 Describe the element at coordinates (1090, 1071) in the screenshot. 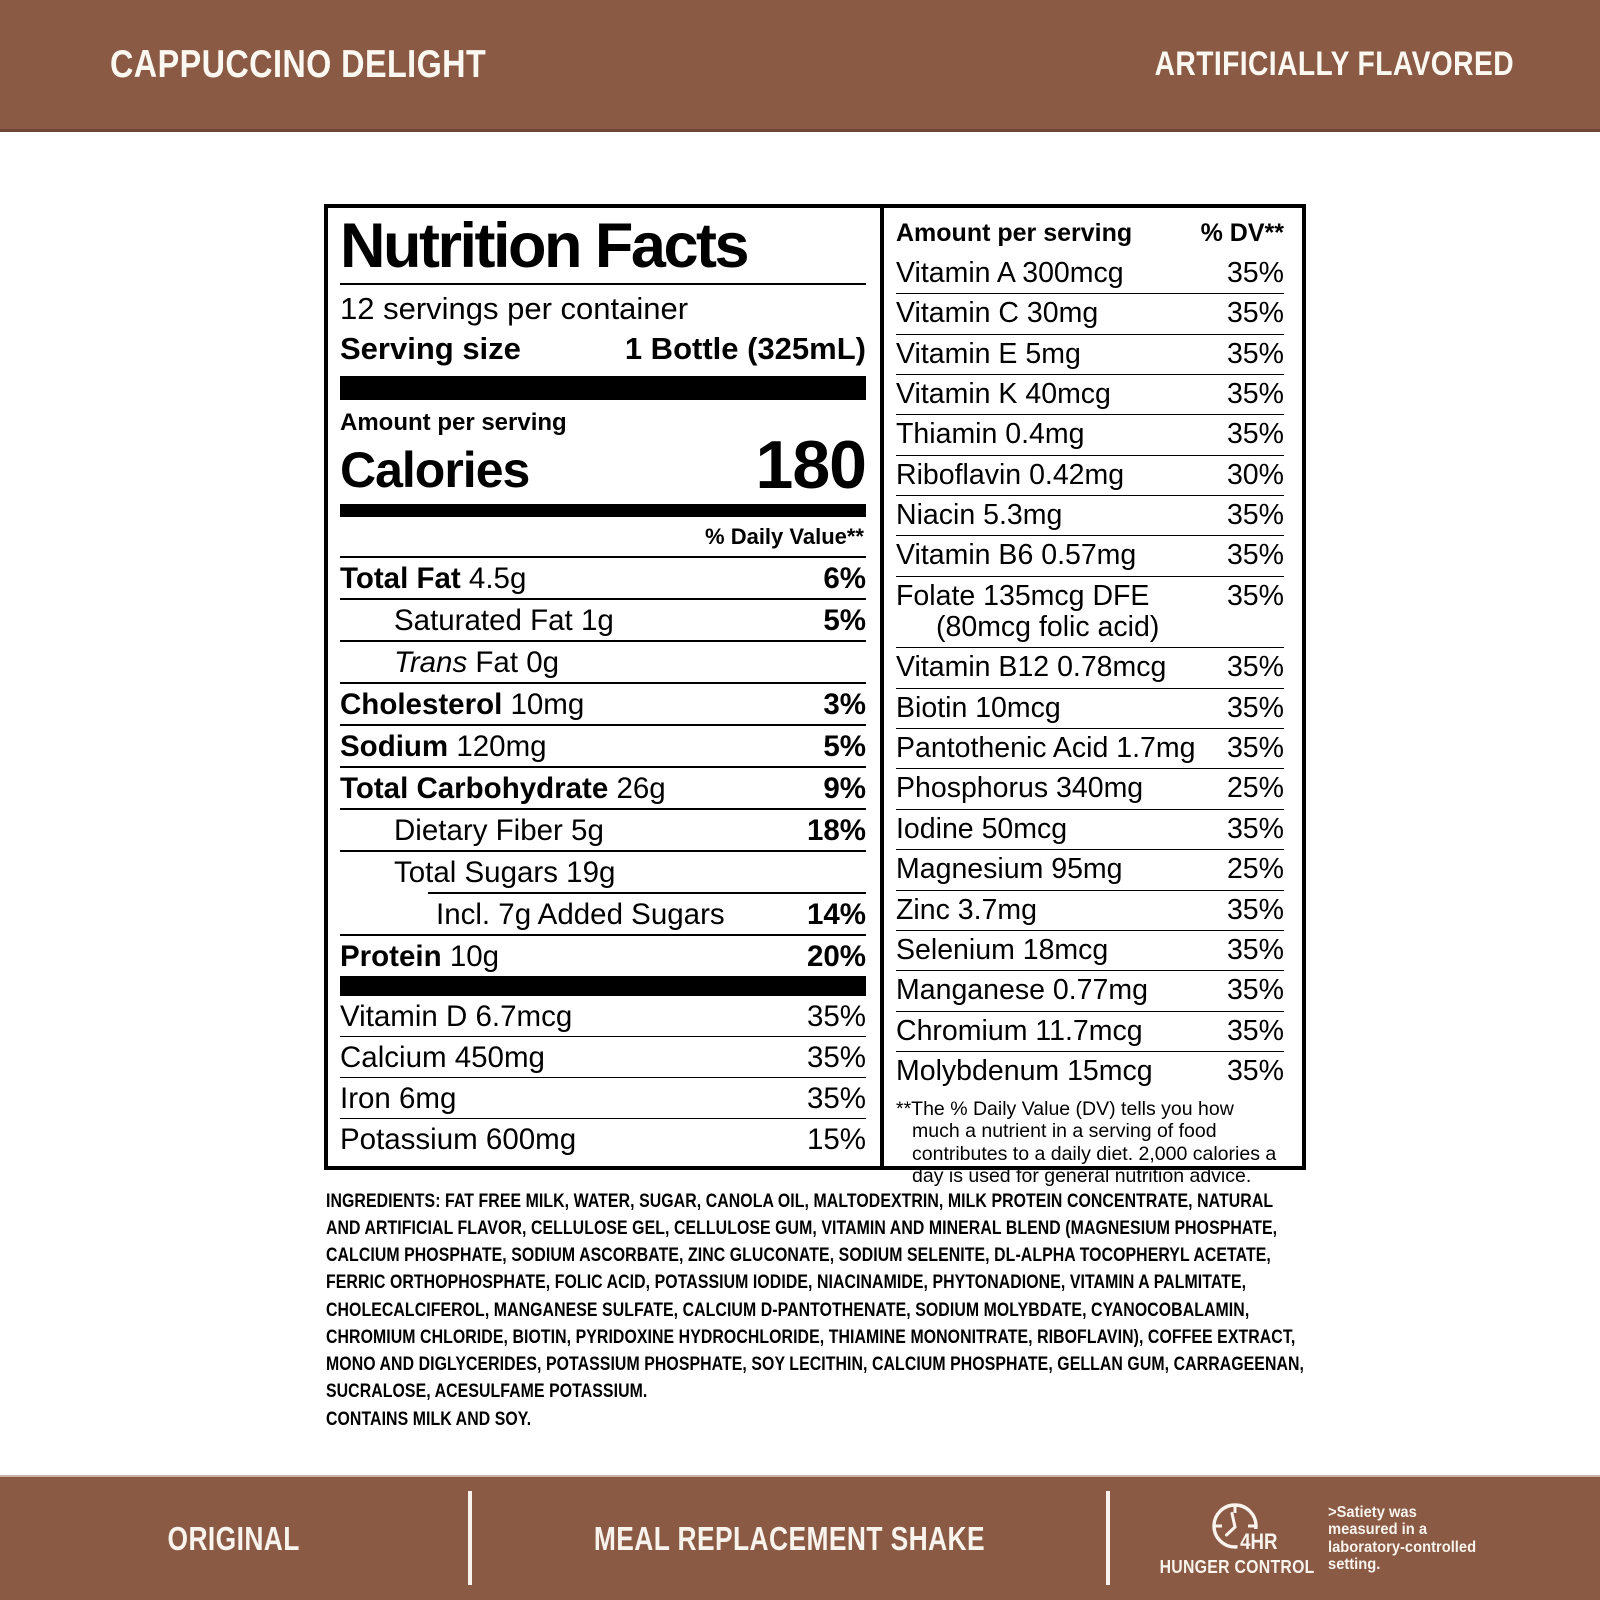

I see `vitamin-row-molybdenum: Molybdenum 15mcg 35%` at that location.